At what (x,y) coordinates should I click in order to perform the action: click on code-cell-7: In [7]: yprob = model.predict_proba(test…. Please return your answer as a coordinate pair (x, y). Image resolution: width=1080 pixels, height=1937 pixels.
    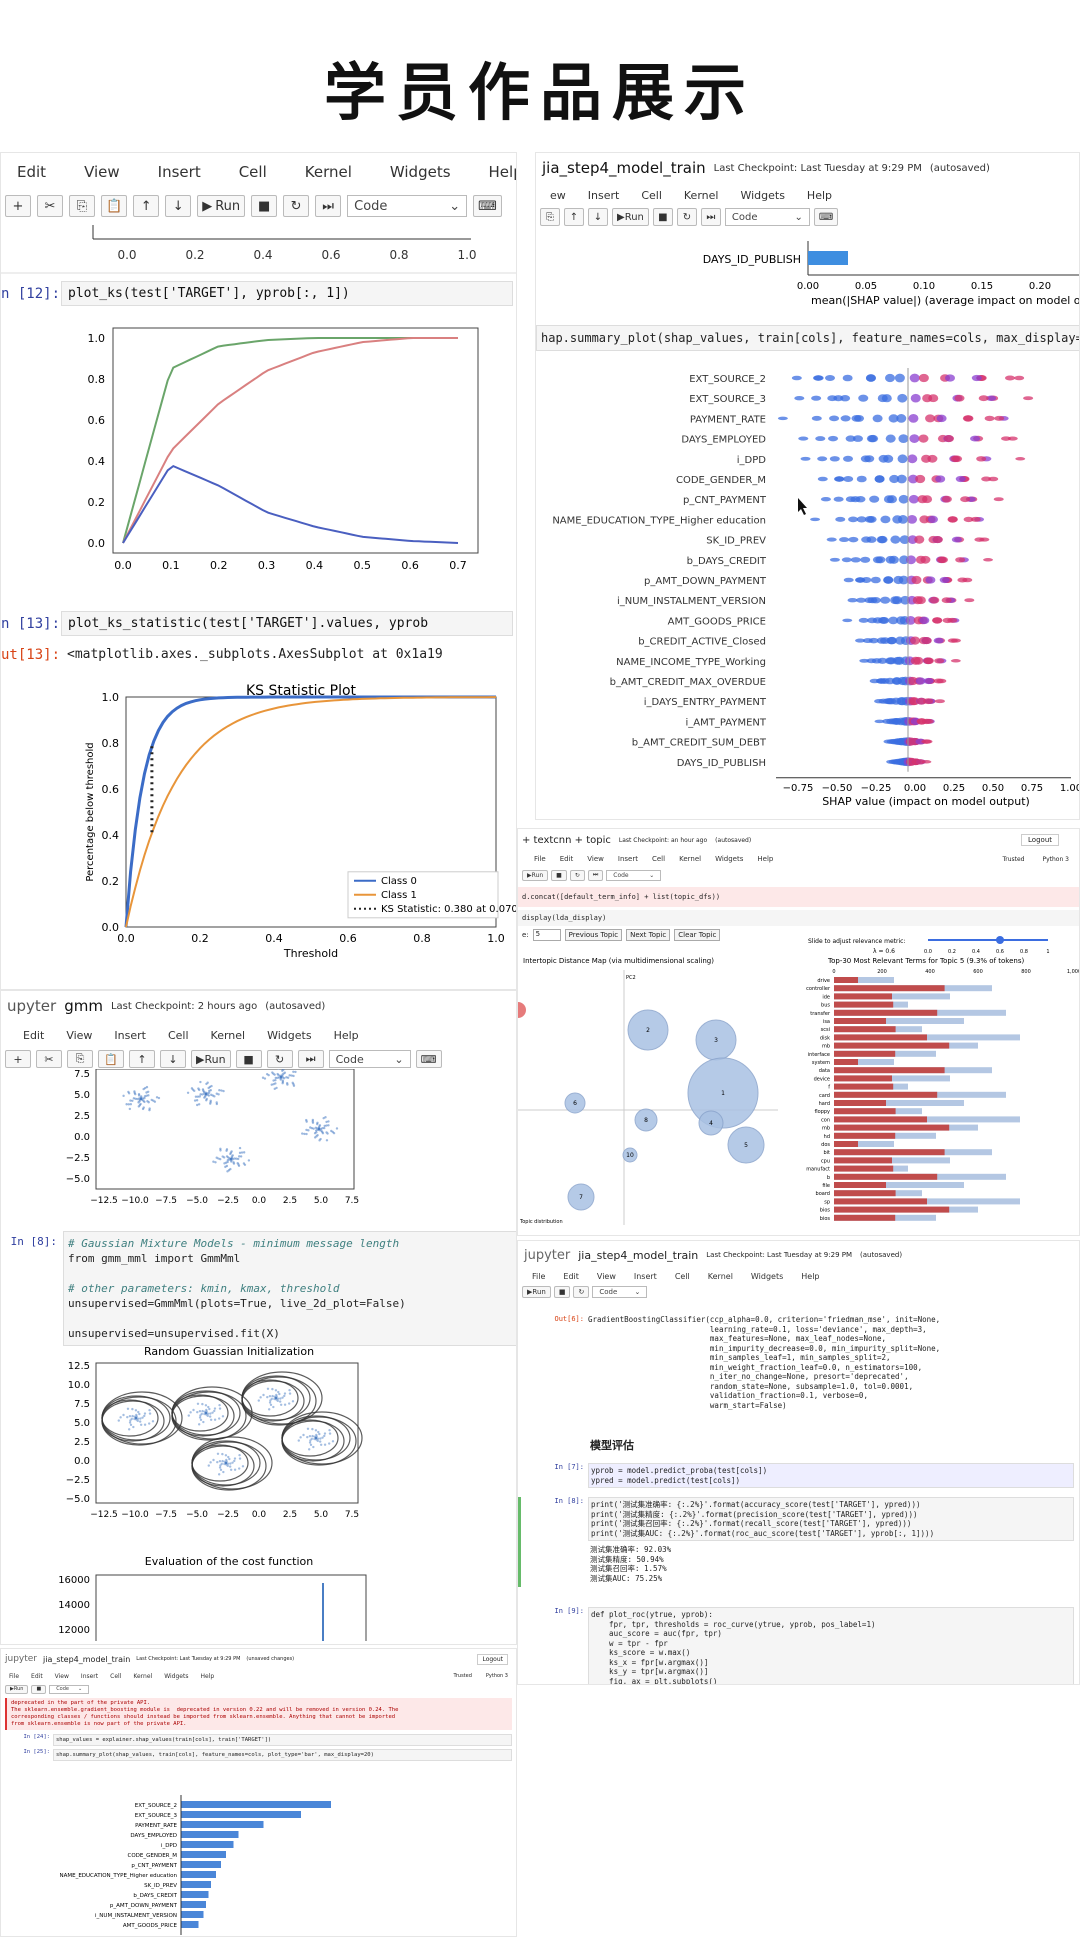
    Looking at the image, I should click on (796, 1475).